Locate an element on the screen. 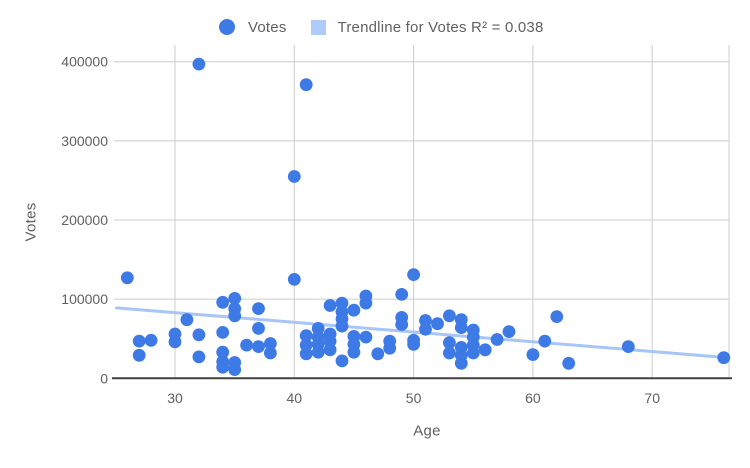  x-tick-label: 60 is located at coordinates (533, 398).